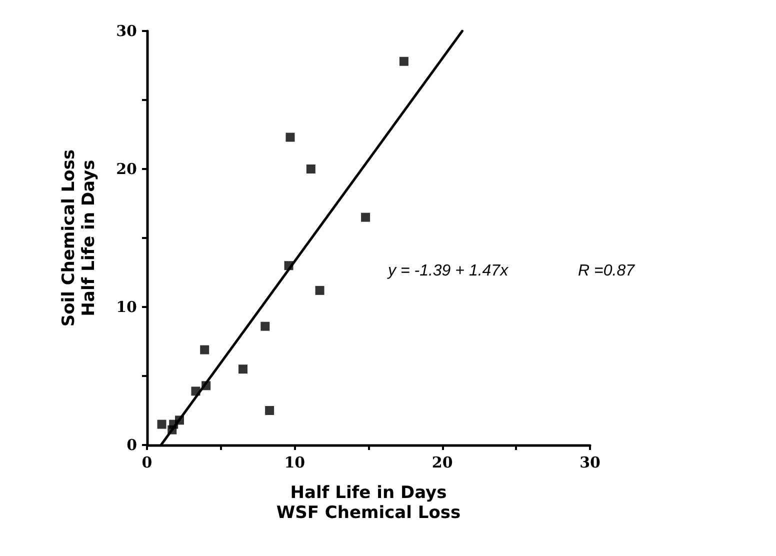  What do you see at coordinates (79, 238) in the screenshot?
I see `y-axis-title: Soil Chemical Loss Half Life in Days` at bounding box center [79, 238].